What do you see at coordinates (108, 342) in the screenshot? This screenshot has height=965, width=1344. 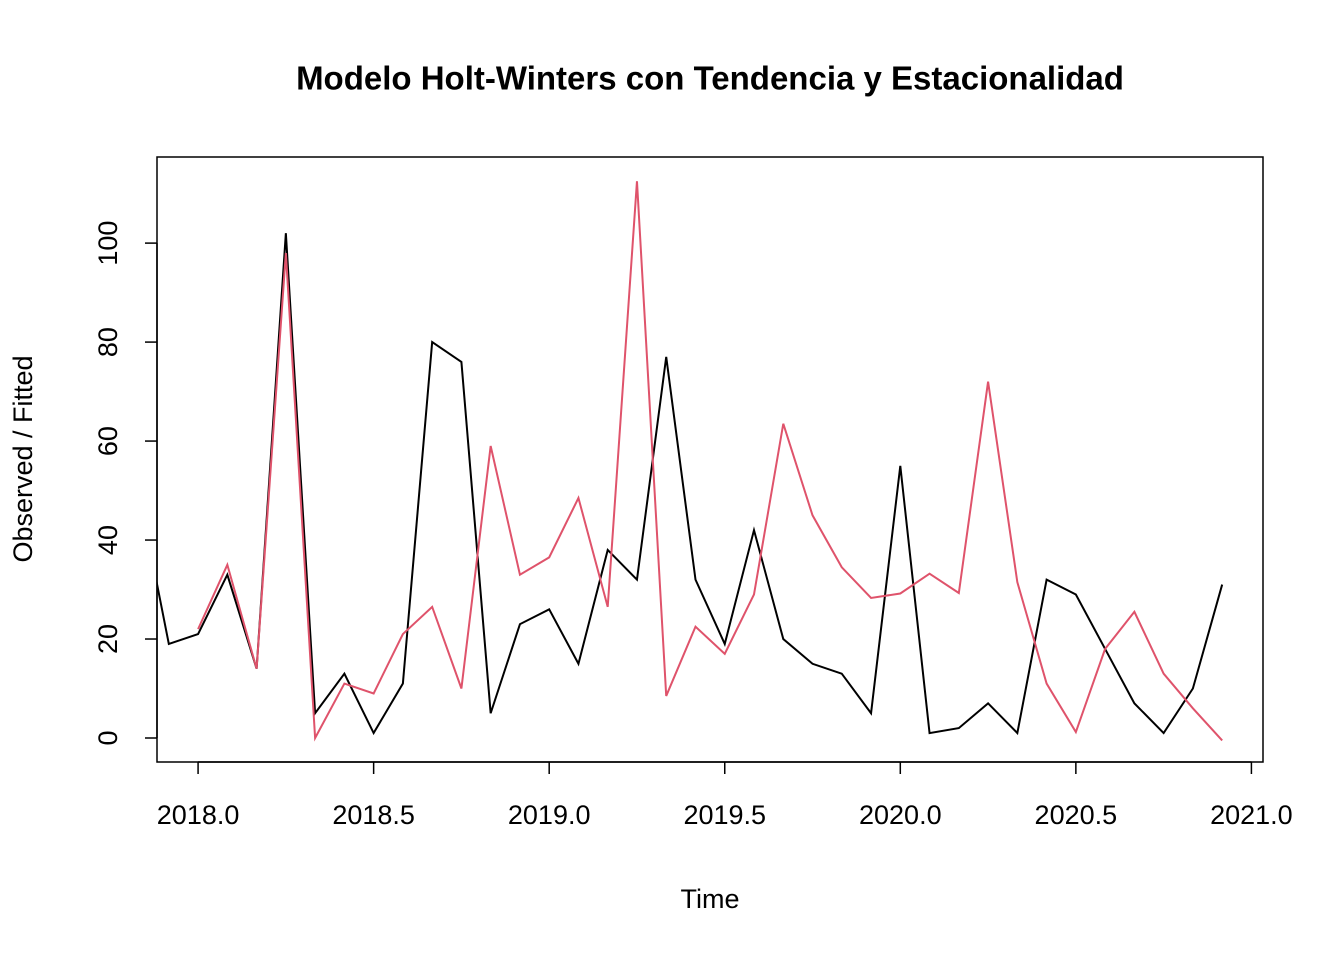 I see `y-tick-label: 80` at bounding box center [108, 342].